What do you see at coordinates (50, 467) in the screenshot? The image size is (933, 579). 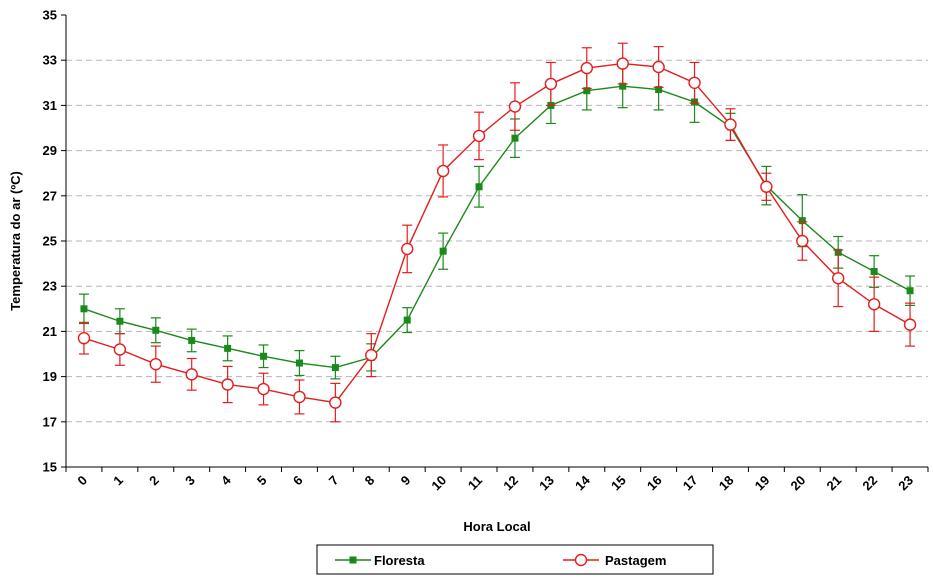 I see `y-tick-label: 15` at bounding box center [50, 467].